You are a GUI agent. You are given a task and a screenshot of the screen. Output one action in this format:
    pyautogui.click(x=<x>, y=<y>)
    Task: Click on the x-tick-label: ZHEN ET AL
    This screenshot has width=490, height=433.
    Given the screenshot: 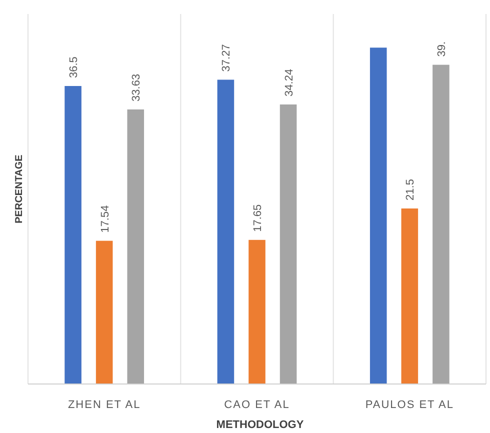 What is the action you would take?
    pyautogui.click(x=104, y=405)
    